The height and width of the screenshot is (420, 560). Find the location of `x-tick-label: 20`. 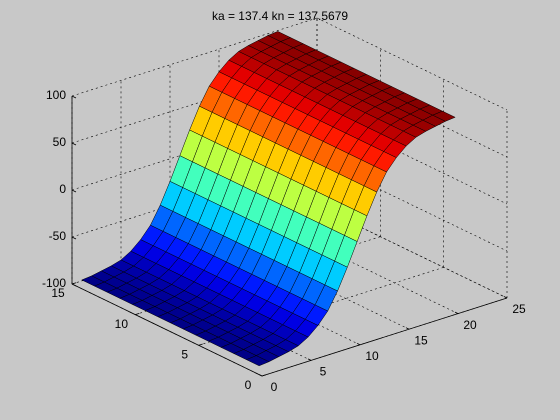

x-tick-label: 20 is located at coordinates (470, 325).